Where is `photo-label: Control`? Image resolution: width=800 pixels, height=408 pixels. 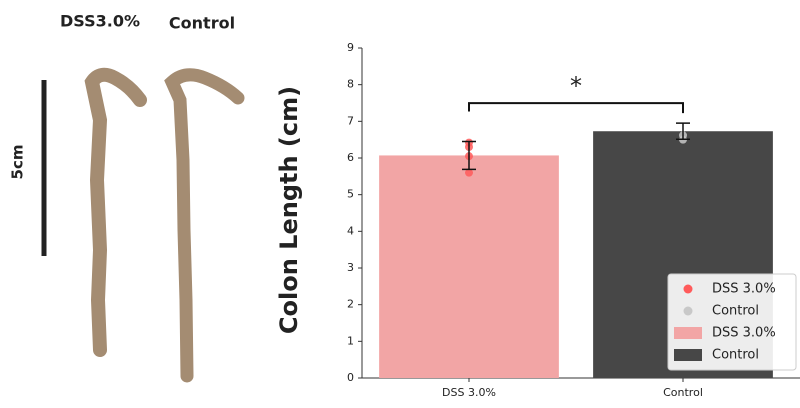 photo-label: Control is located at coordinates (202, 23).